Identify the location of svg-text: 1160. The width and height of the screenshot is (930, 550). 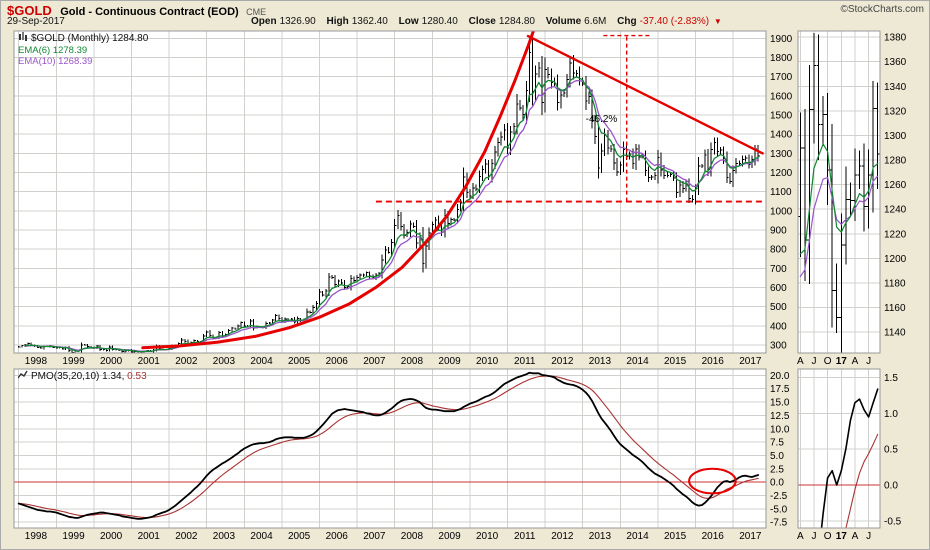
(895, 308).